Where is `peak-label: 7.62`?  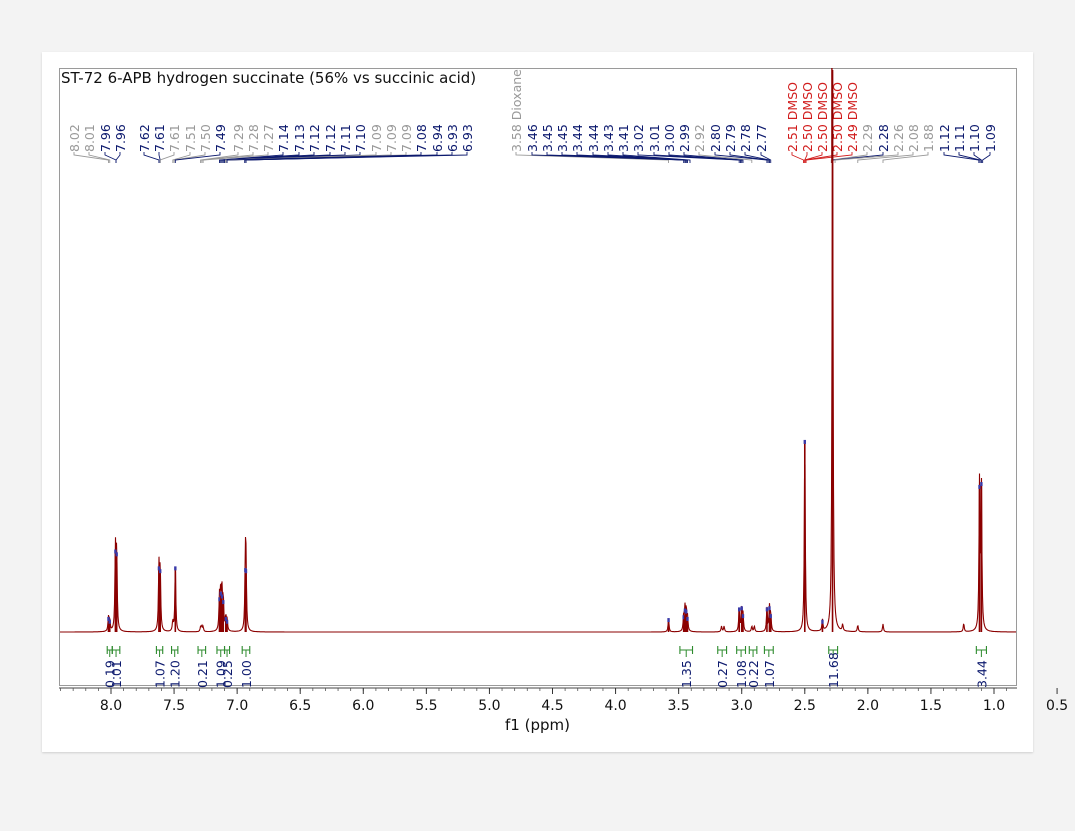 peak-label: 7.62 is located at coordinates (144, 138).